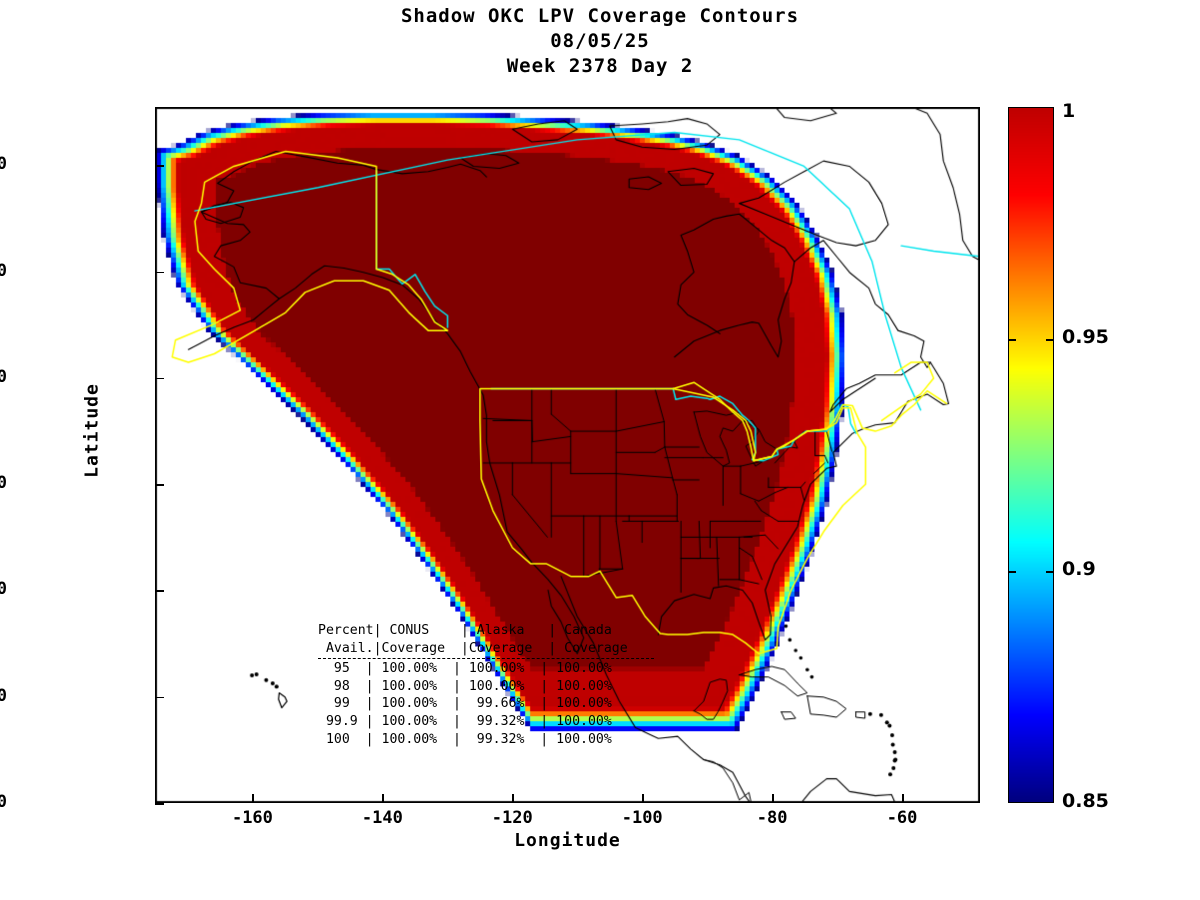 The width and height of the screenshot is (1200, 900). Describe the element at coordinates (3, 589) in the screenshot. I see `y-tick-label-30: 30` at that location.